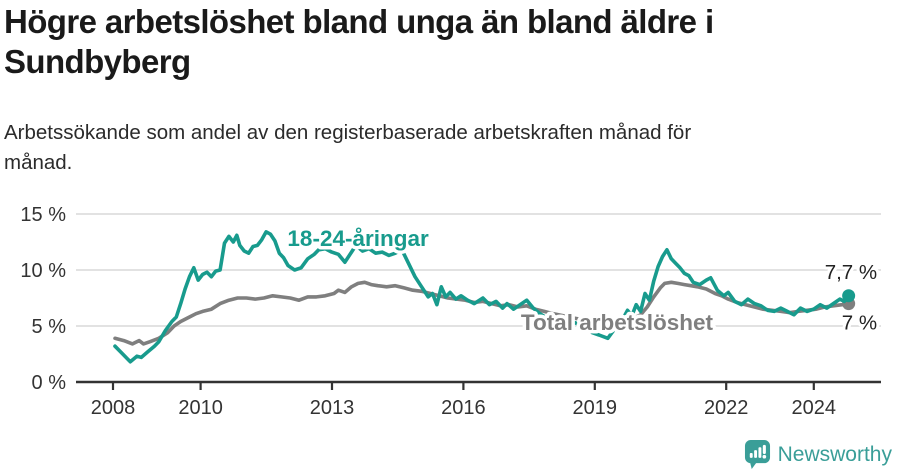 The image size is (900, 474). What do you see at coordinates (43, 215) in the screenshot?
I see `y-axis-tick-label: 15 %` at bounding box center [43, 215].